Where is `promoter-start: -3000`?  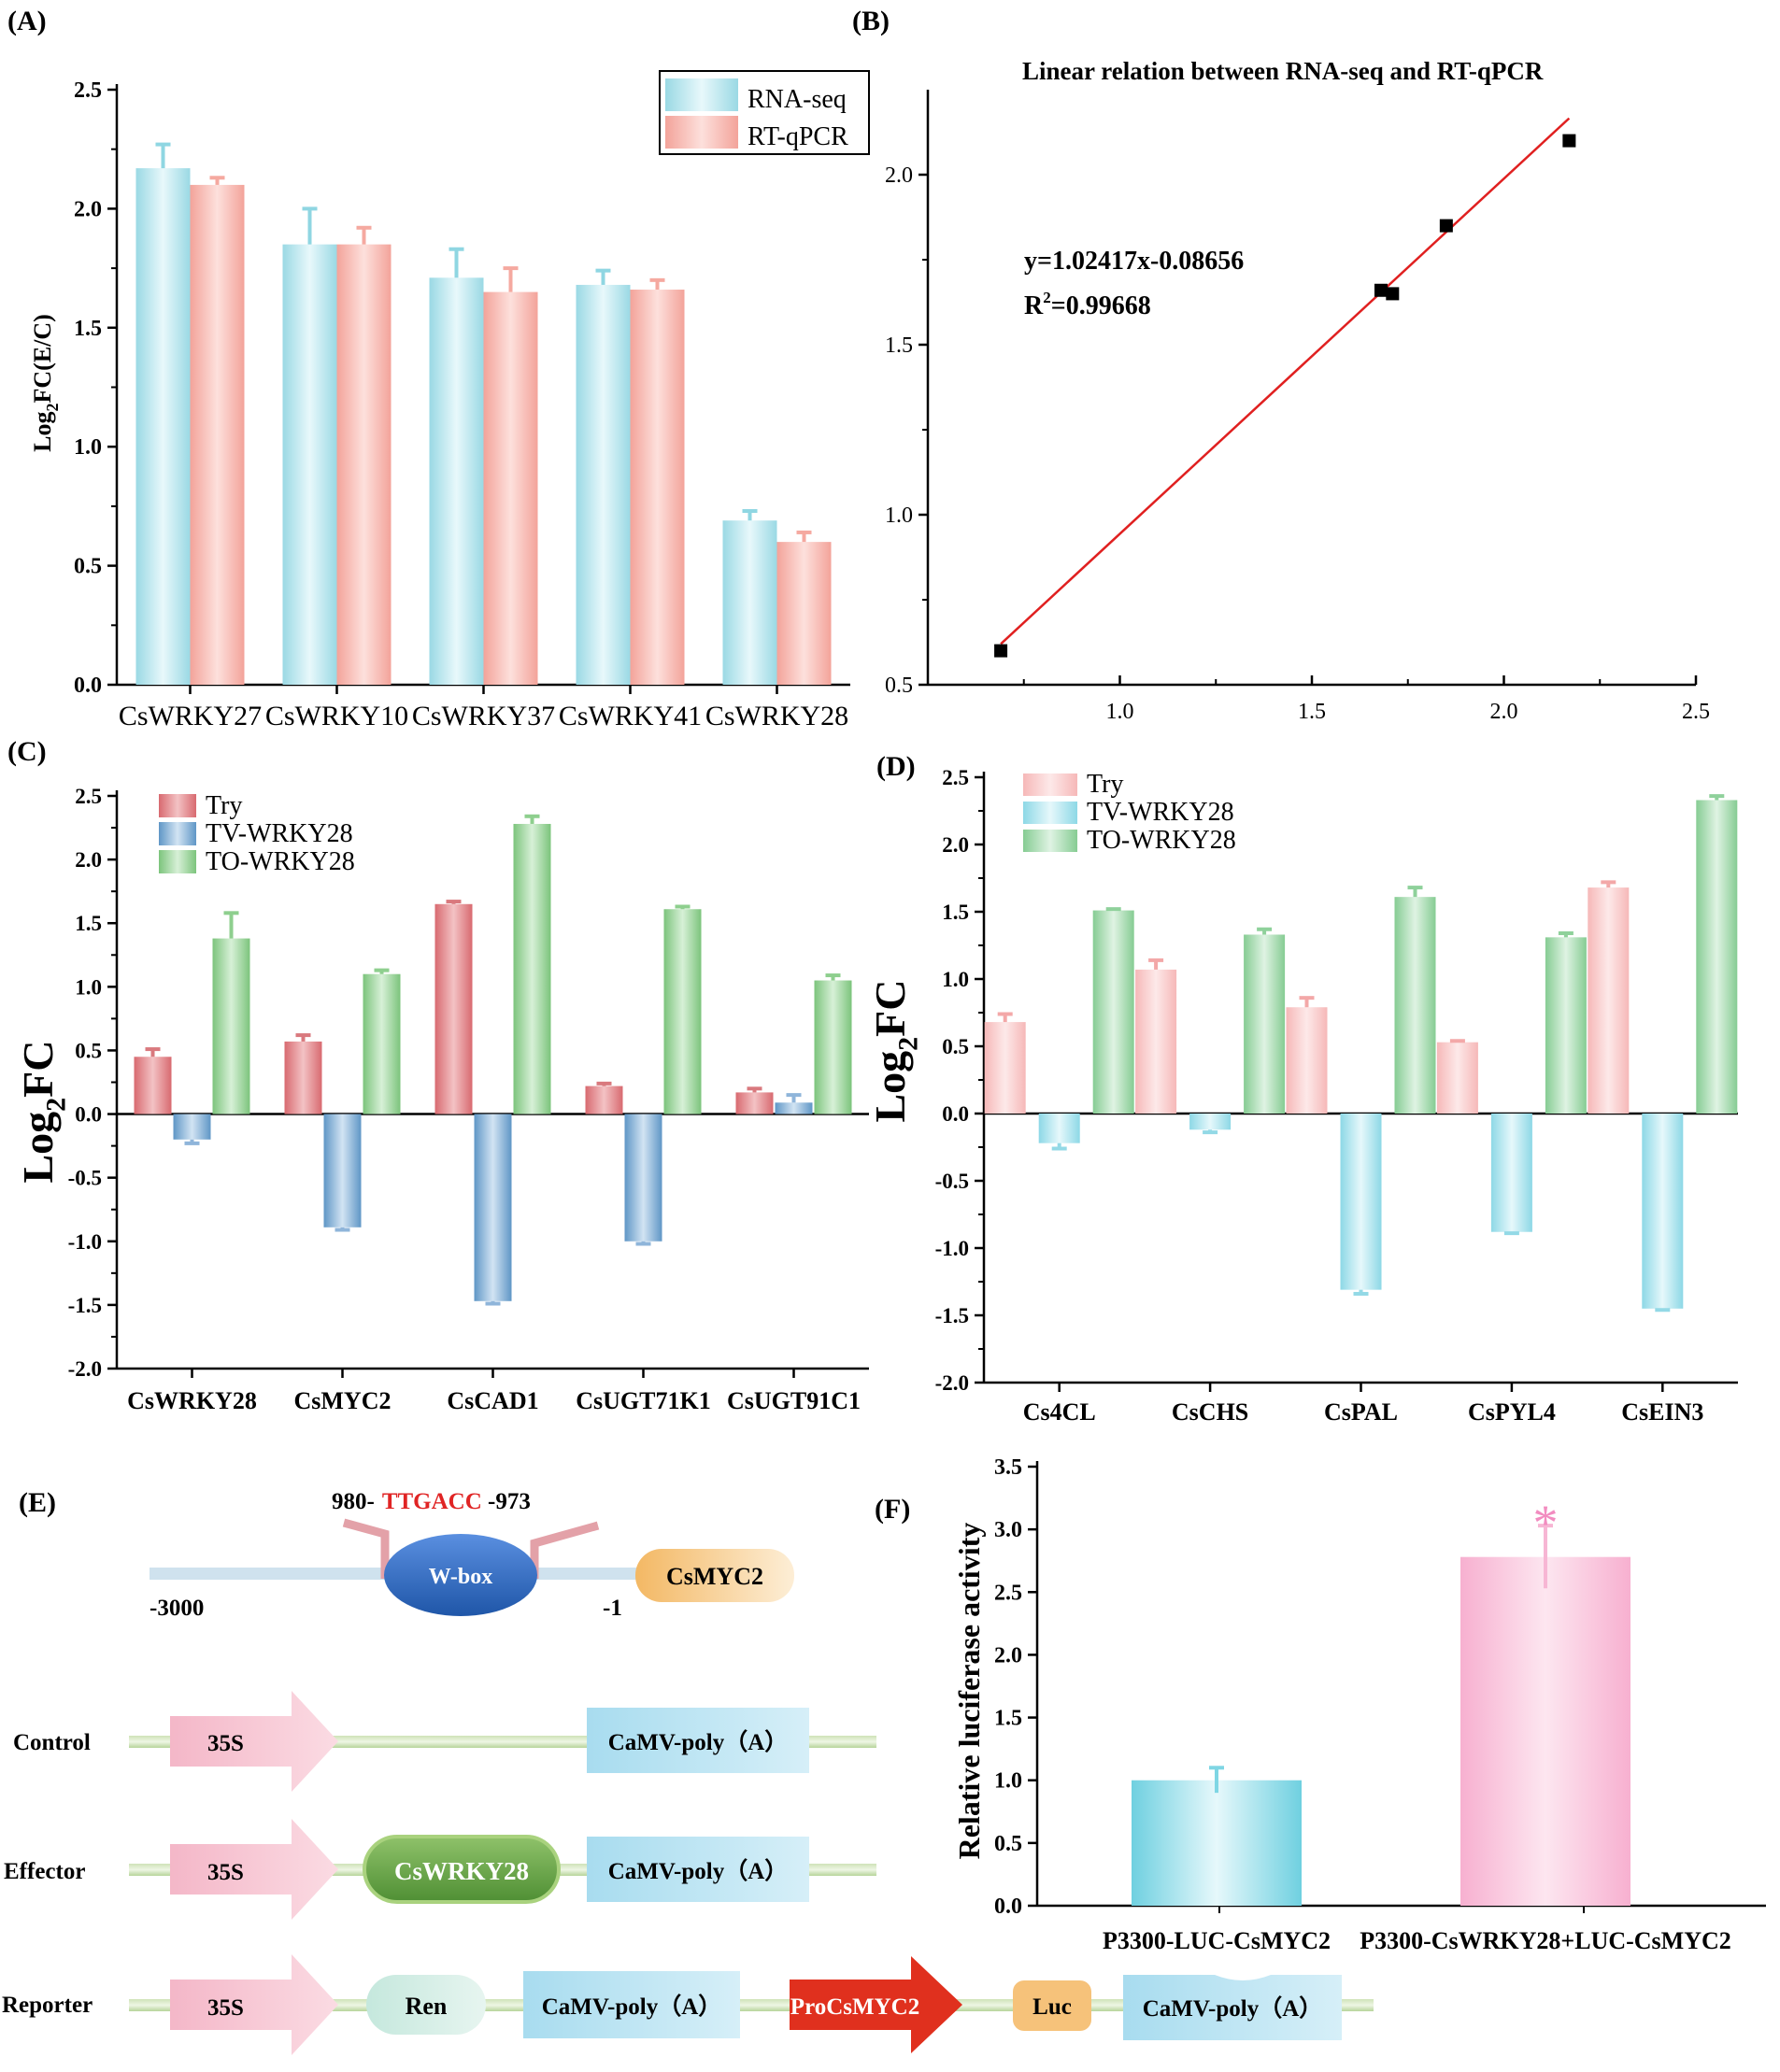
promoter-start: -3000 is located at coordinates (177, 1608).